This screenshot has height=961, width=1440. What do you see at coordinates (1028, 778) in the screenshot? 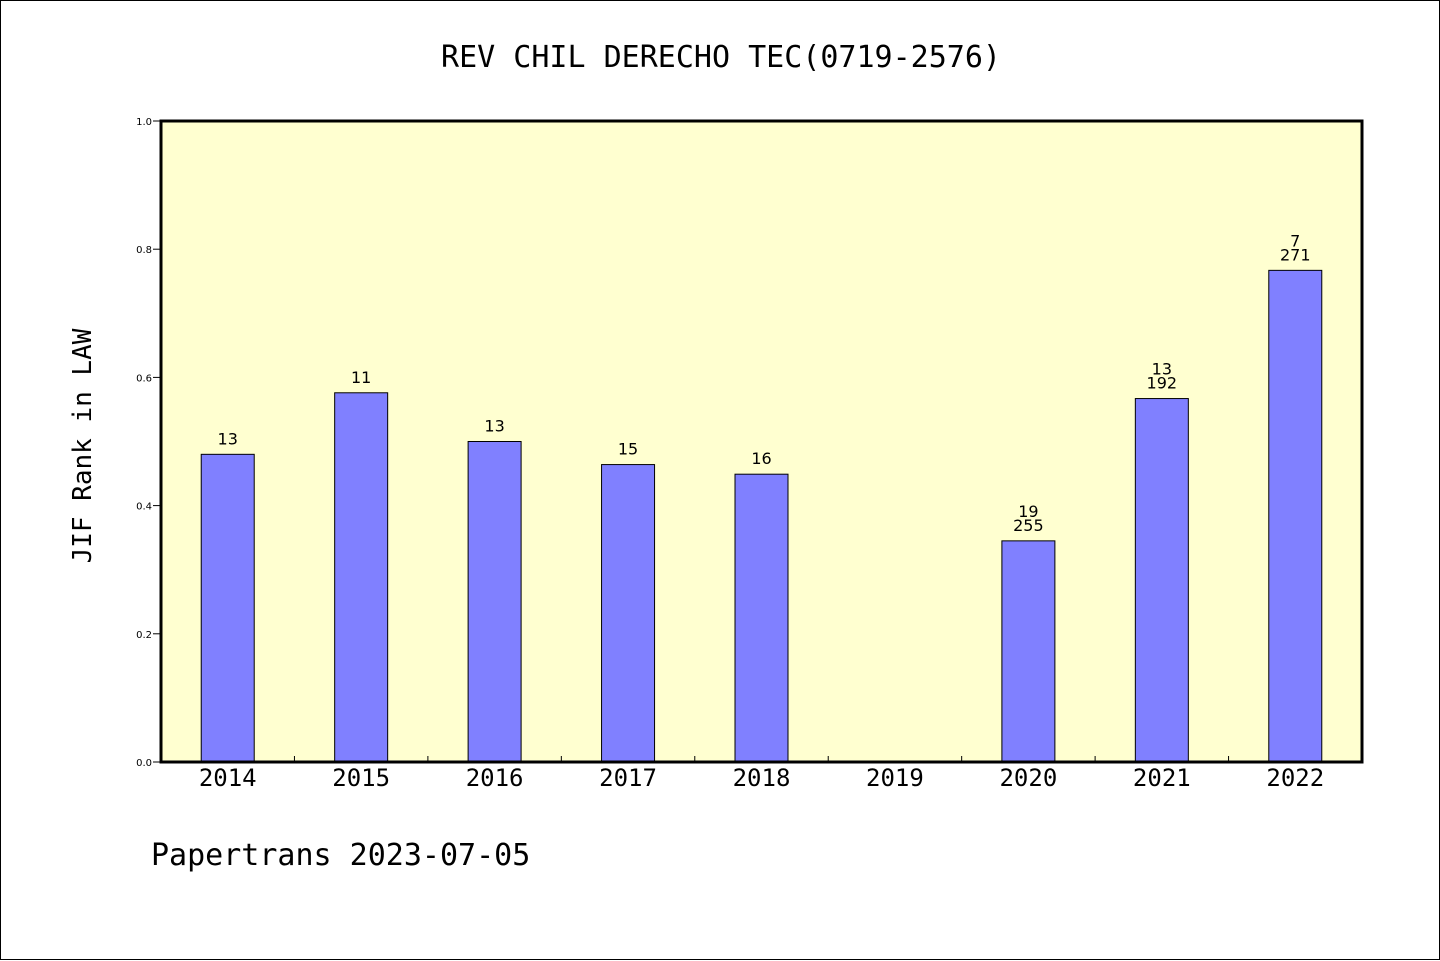
I see `x-tick-label: 2020` at bounding box center [1028, 778].